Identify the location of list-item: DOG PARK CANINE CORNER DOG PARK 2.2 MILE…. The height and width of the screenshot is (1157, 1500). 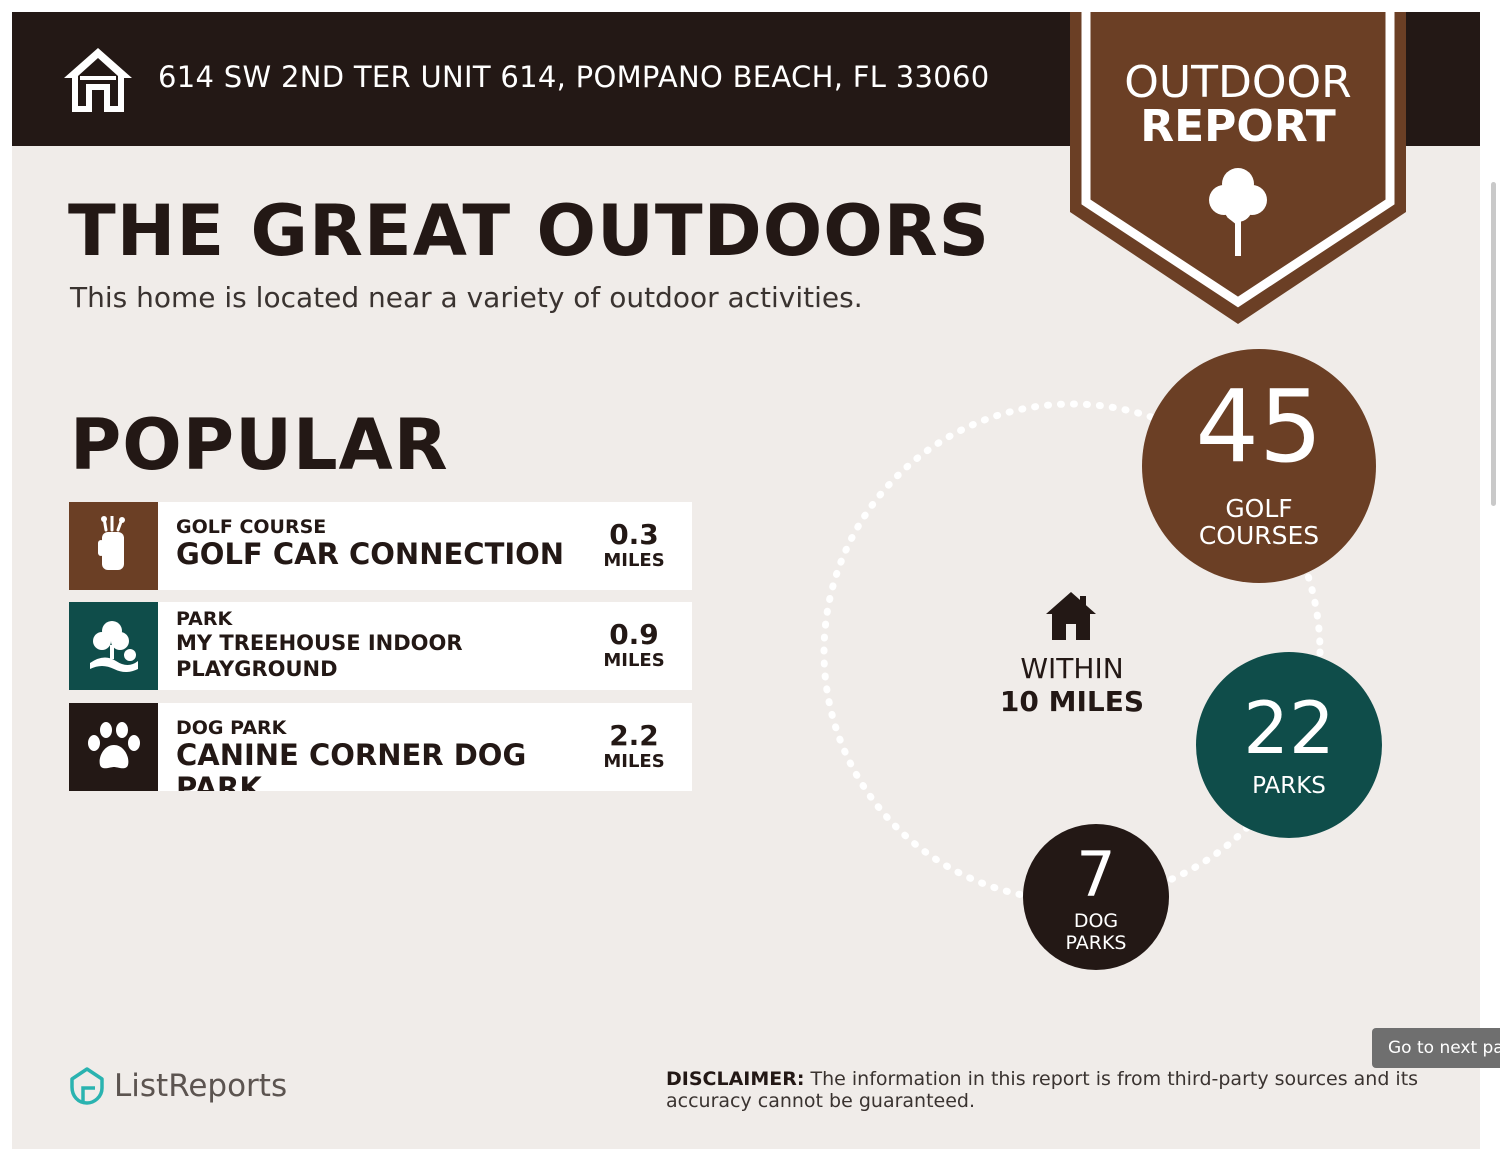
(380, 747).